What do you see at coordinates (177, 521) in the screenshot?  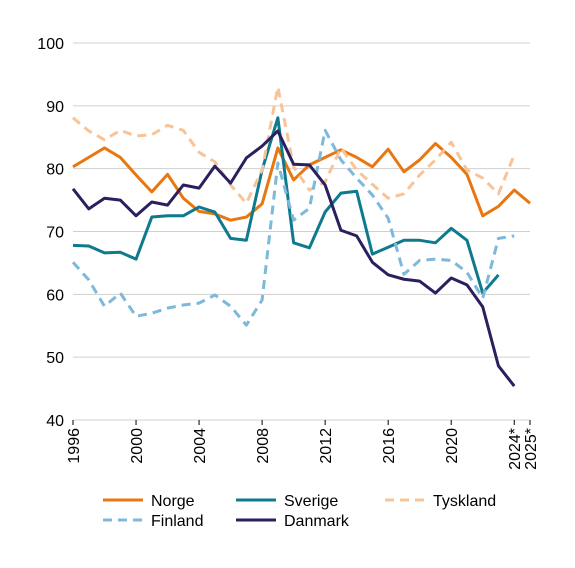 I see `legend-label: Finland` at bounding box center [177, 521].